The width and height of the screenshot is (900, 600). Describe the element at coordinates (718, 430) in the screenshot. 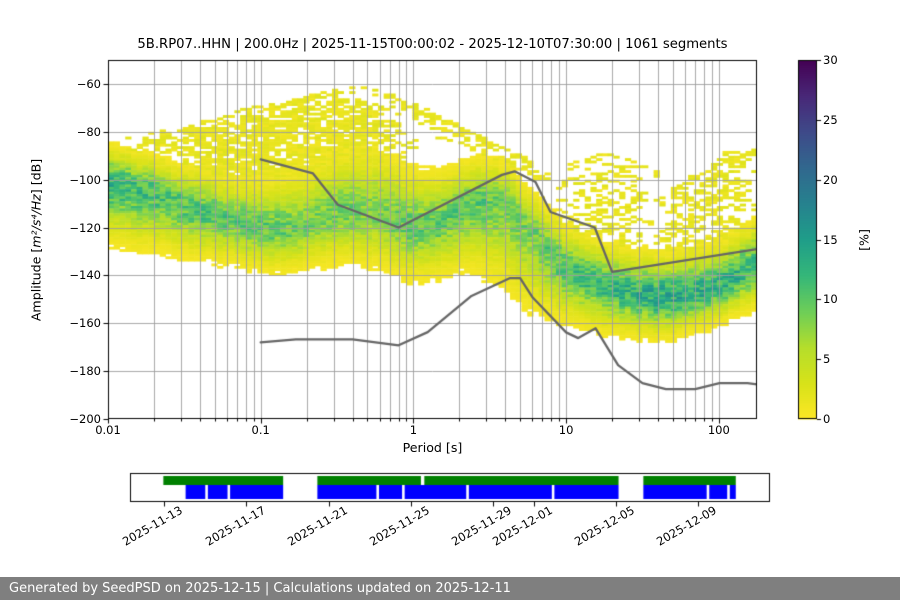

I see `x-tick-label: 100` at that location.